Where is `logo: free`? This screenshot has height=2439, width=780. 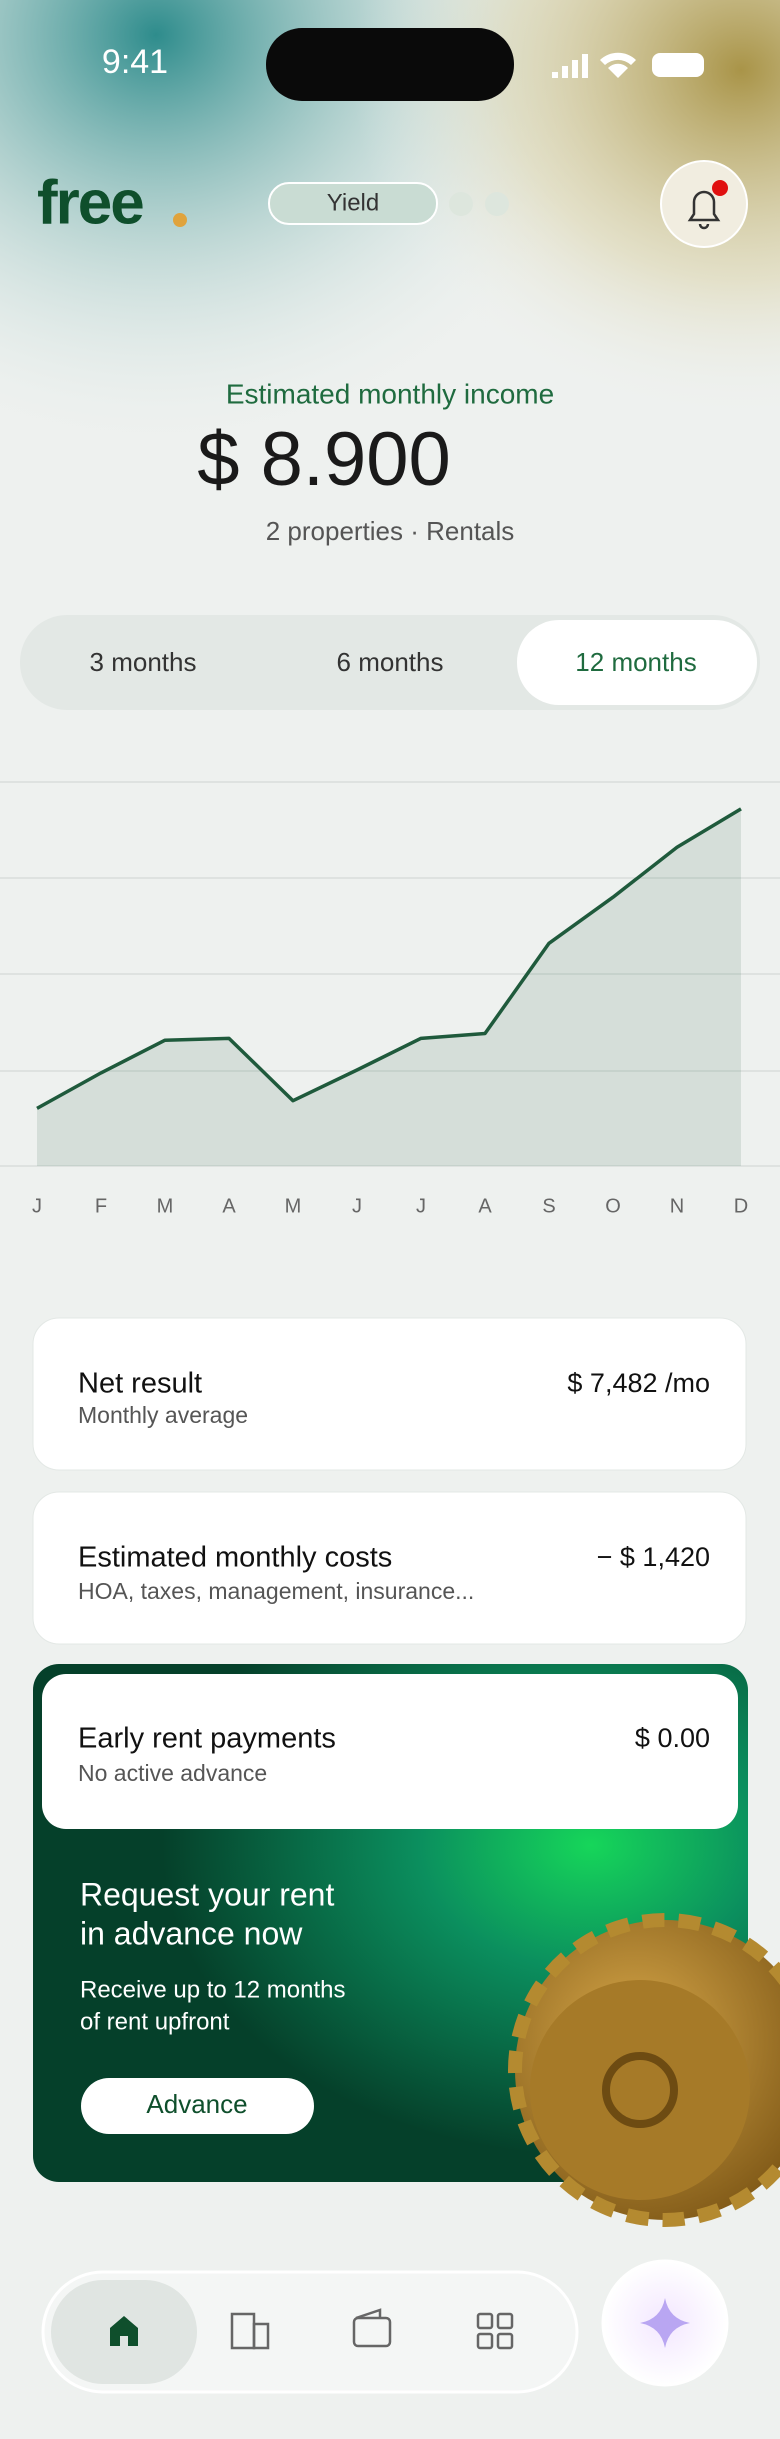
logo: free is located at coordinates (90, 202).